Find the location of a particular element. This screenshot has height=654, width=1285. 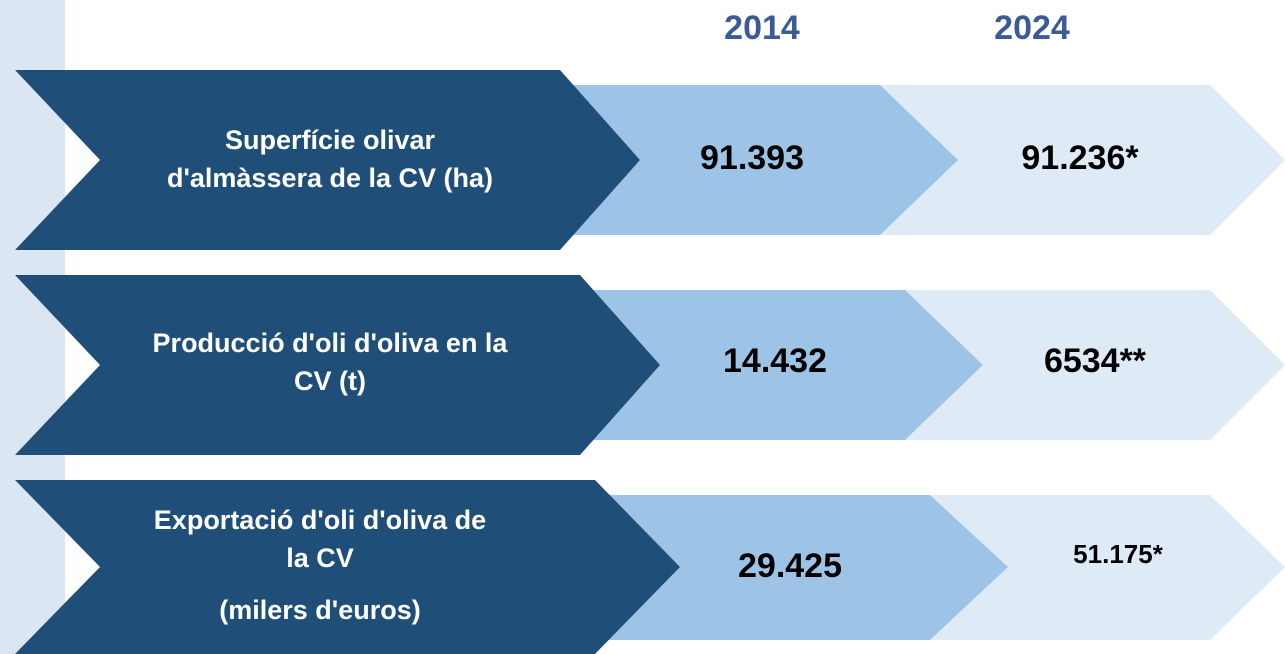

row-label: d'almàssera de la CV (ha) is located at coordinates (330, 178).